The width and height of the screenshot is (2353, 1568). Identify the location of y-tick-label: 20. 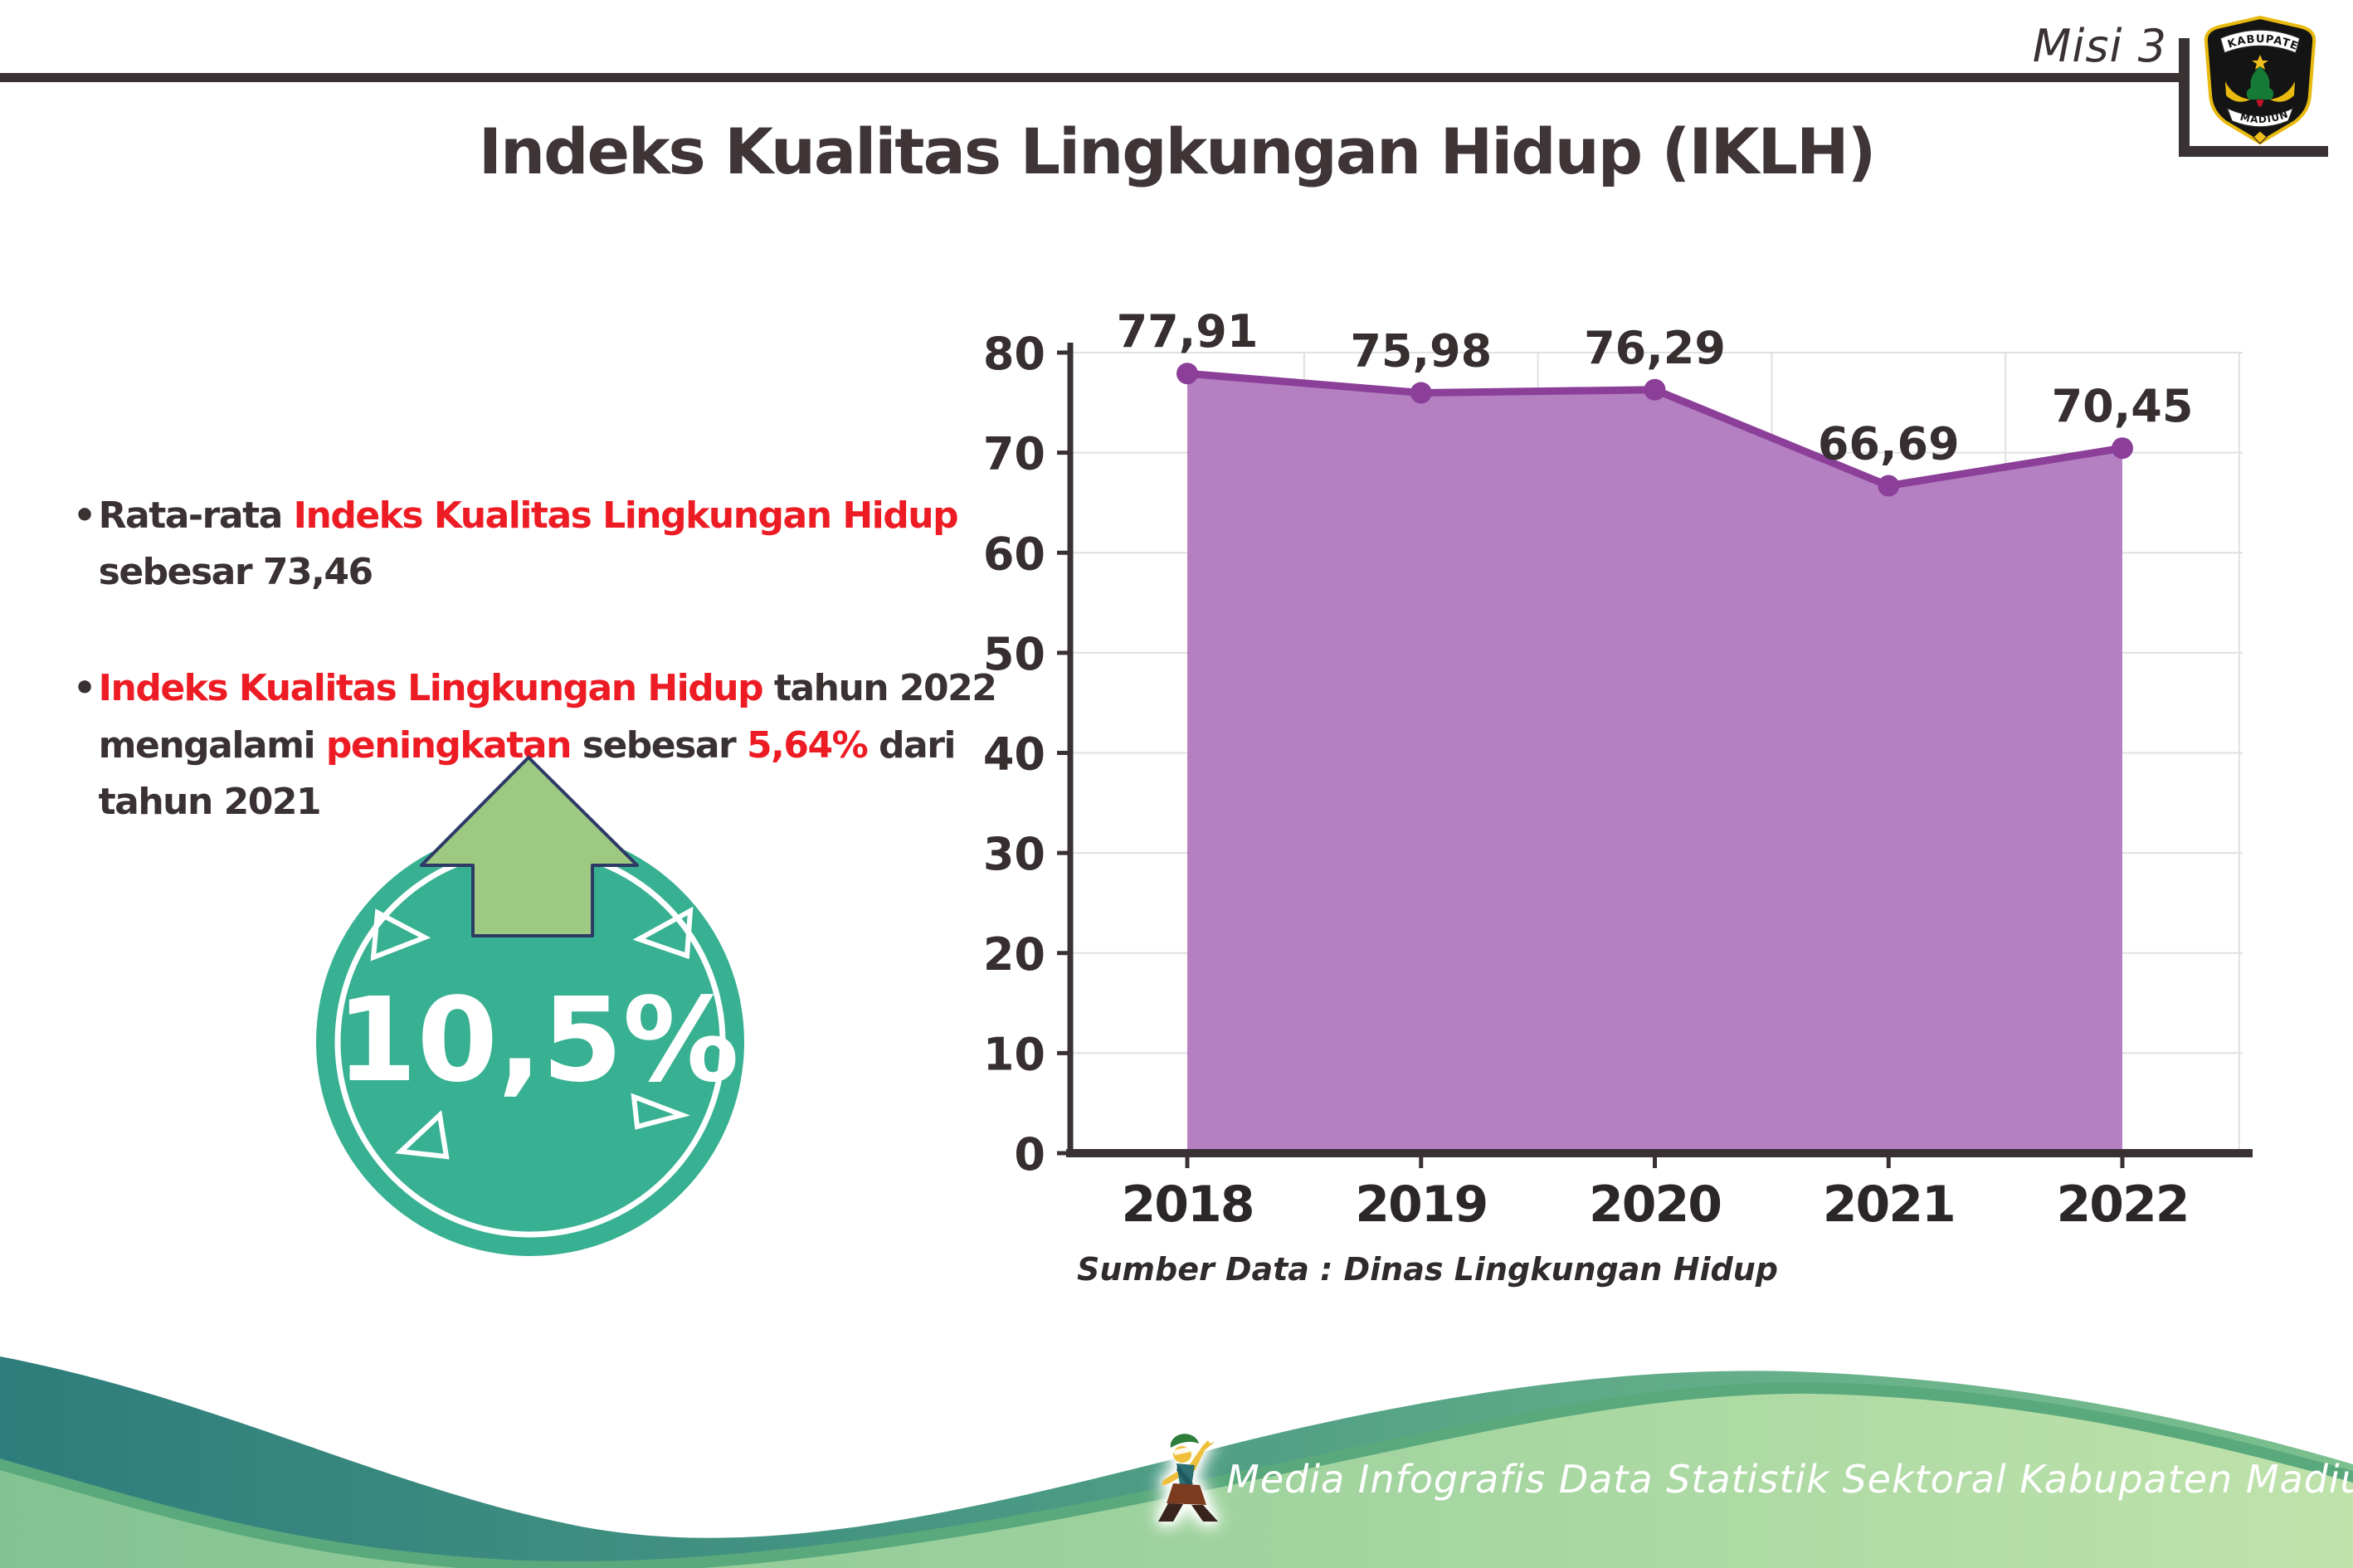
(1014, 954).